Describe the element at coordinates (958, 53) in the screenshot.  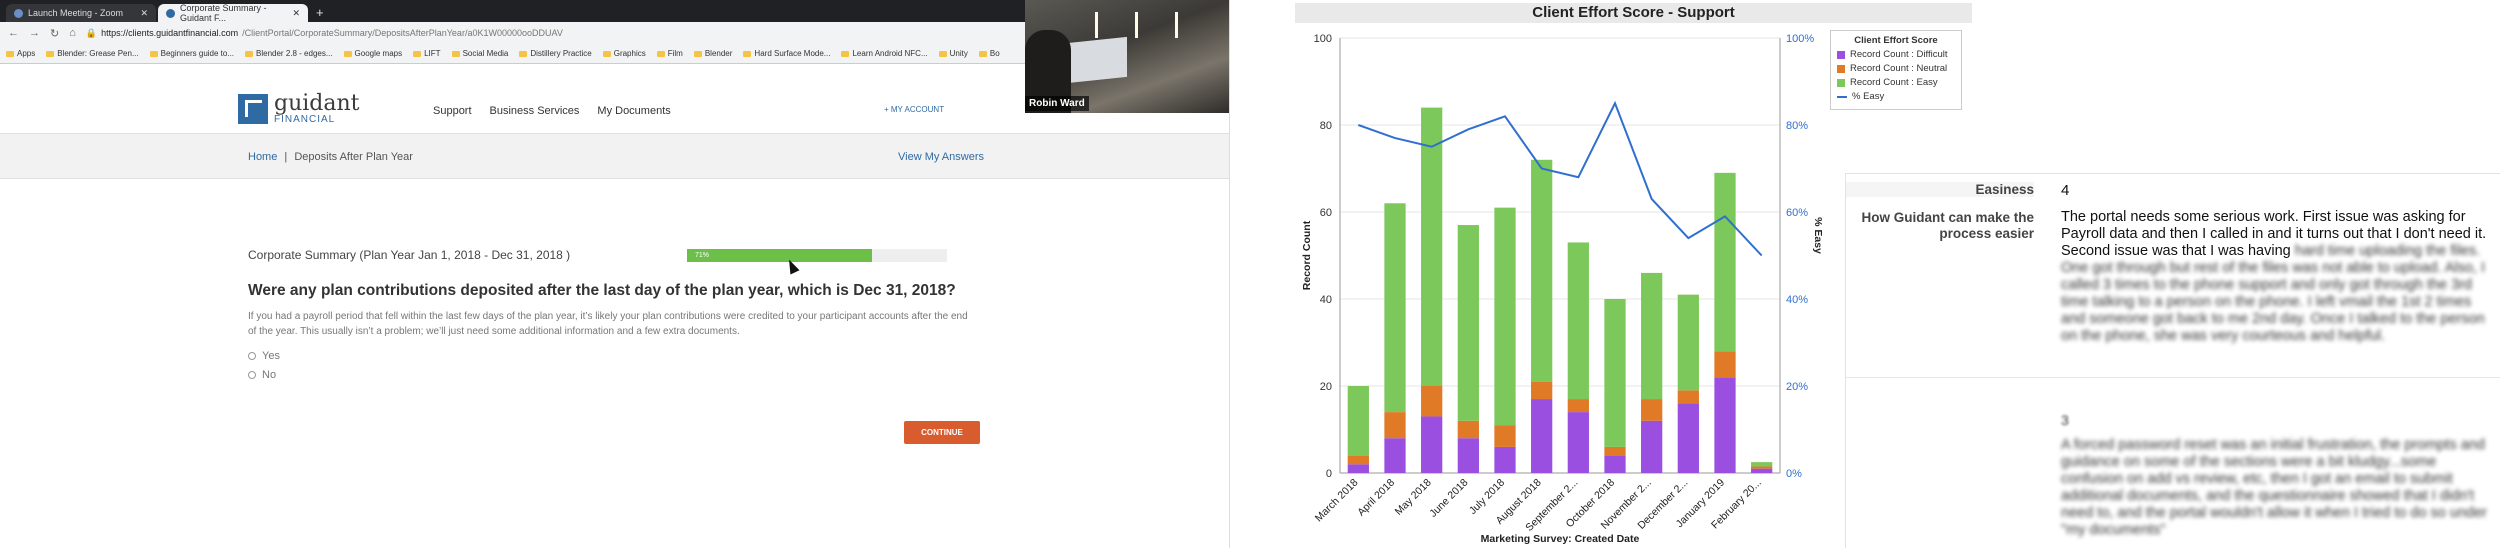
I see `bookmark-label: Unity` at that location.